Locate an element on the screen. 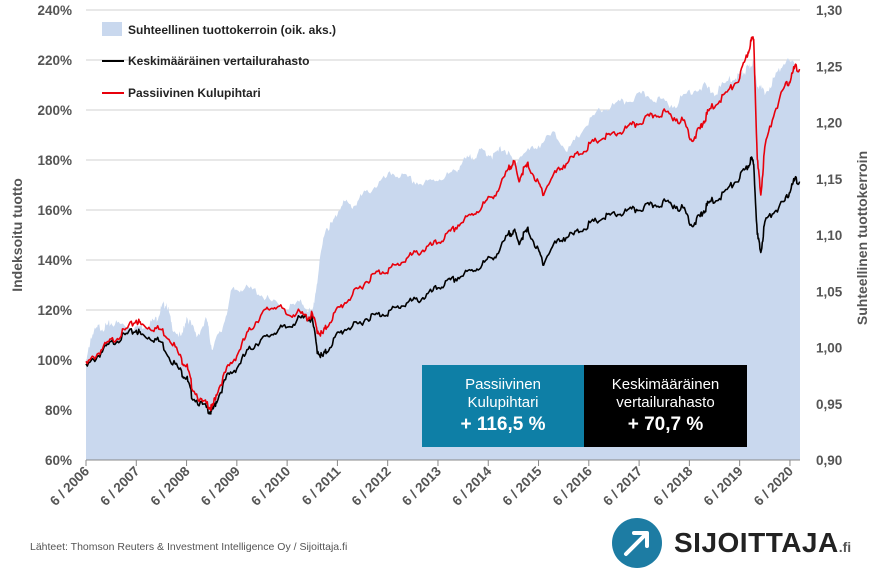 The image size is (878, 576). x-tick-label: 6 / 2014 is located at coordinates (471, 485).